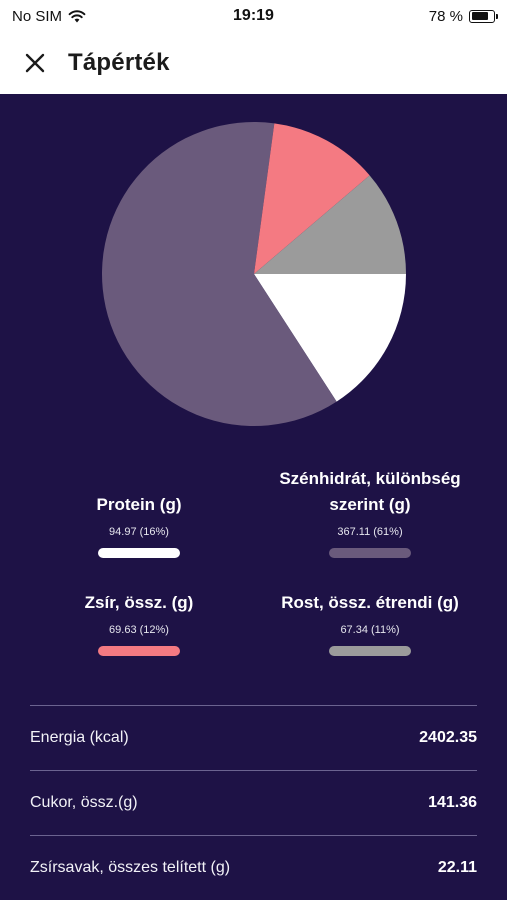 Image resolution: width=507 pixels, height=900 pixels. I want to click on stat-value: 22.11, so click(457, 867).